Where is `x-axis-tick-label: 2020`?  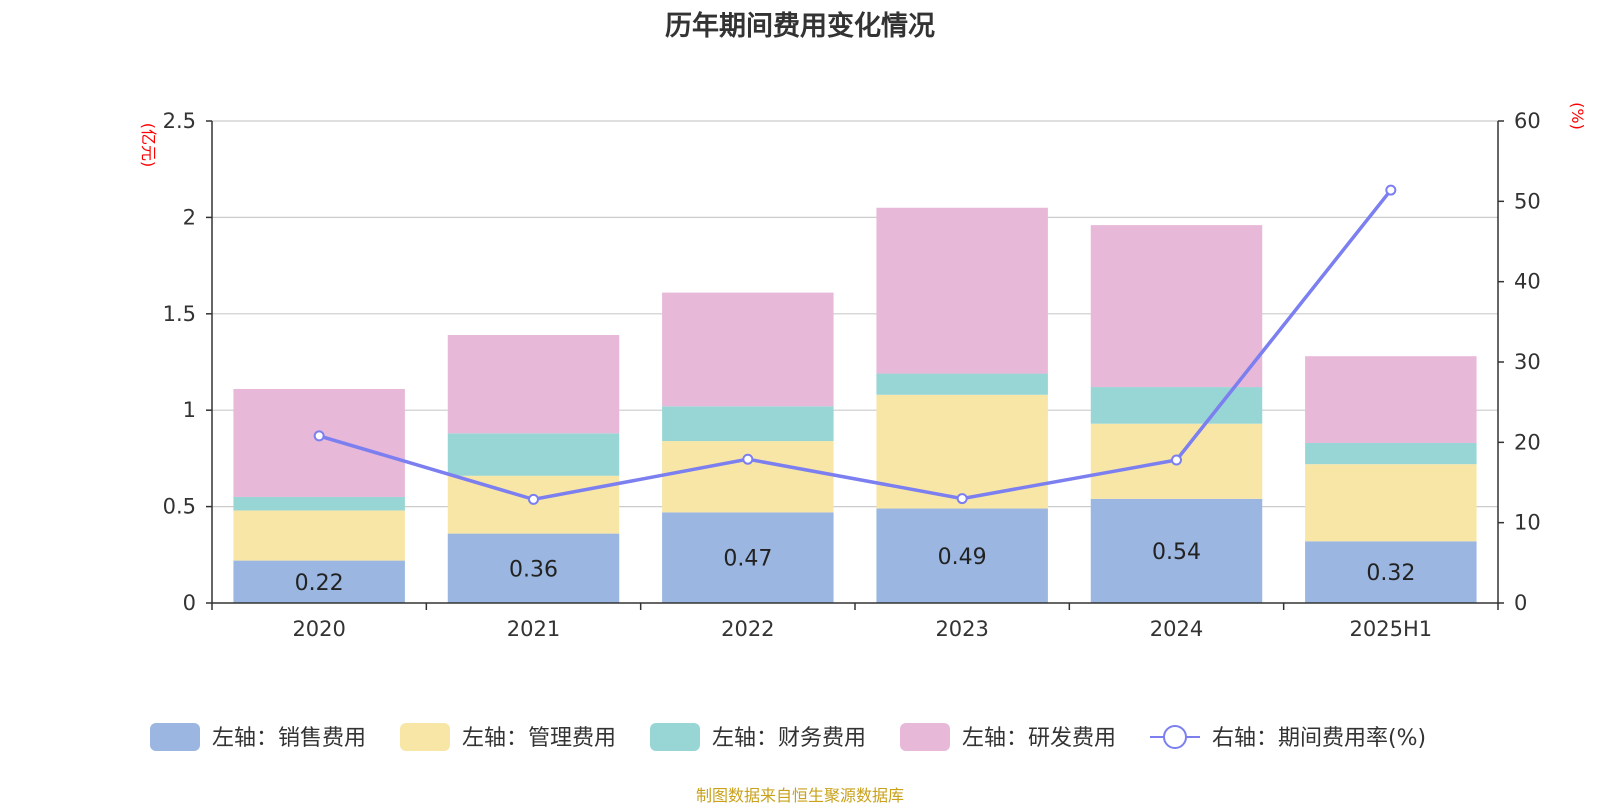
x-axis-tick-label: 2020 is located at coordinates (318, 629).